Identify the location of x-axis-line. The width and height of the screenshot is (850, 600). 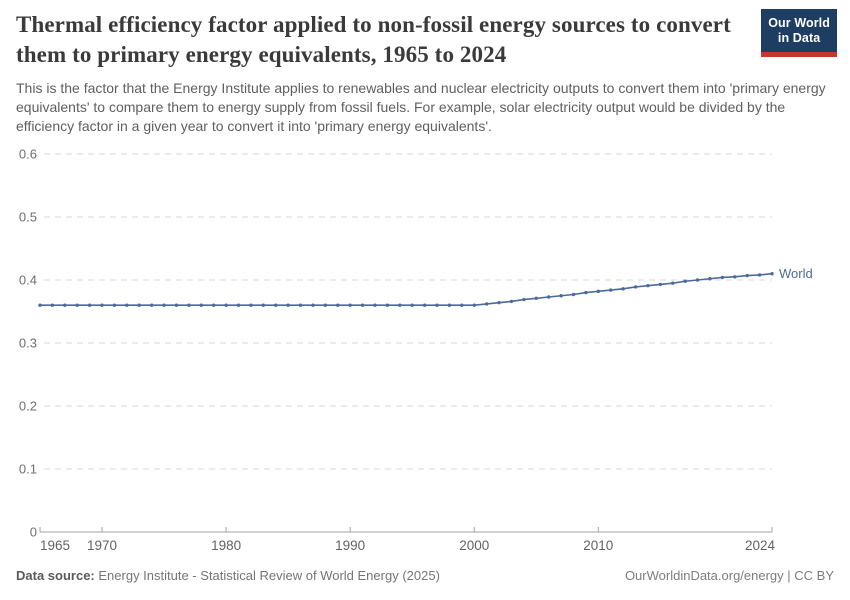
(406, 530).